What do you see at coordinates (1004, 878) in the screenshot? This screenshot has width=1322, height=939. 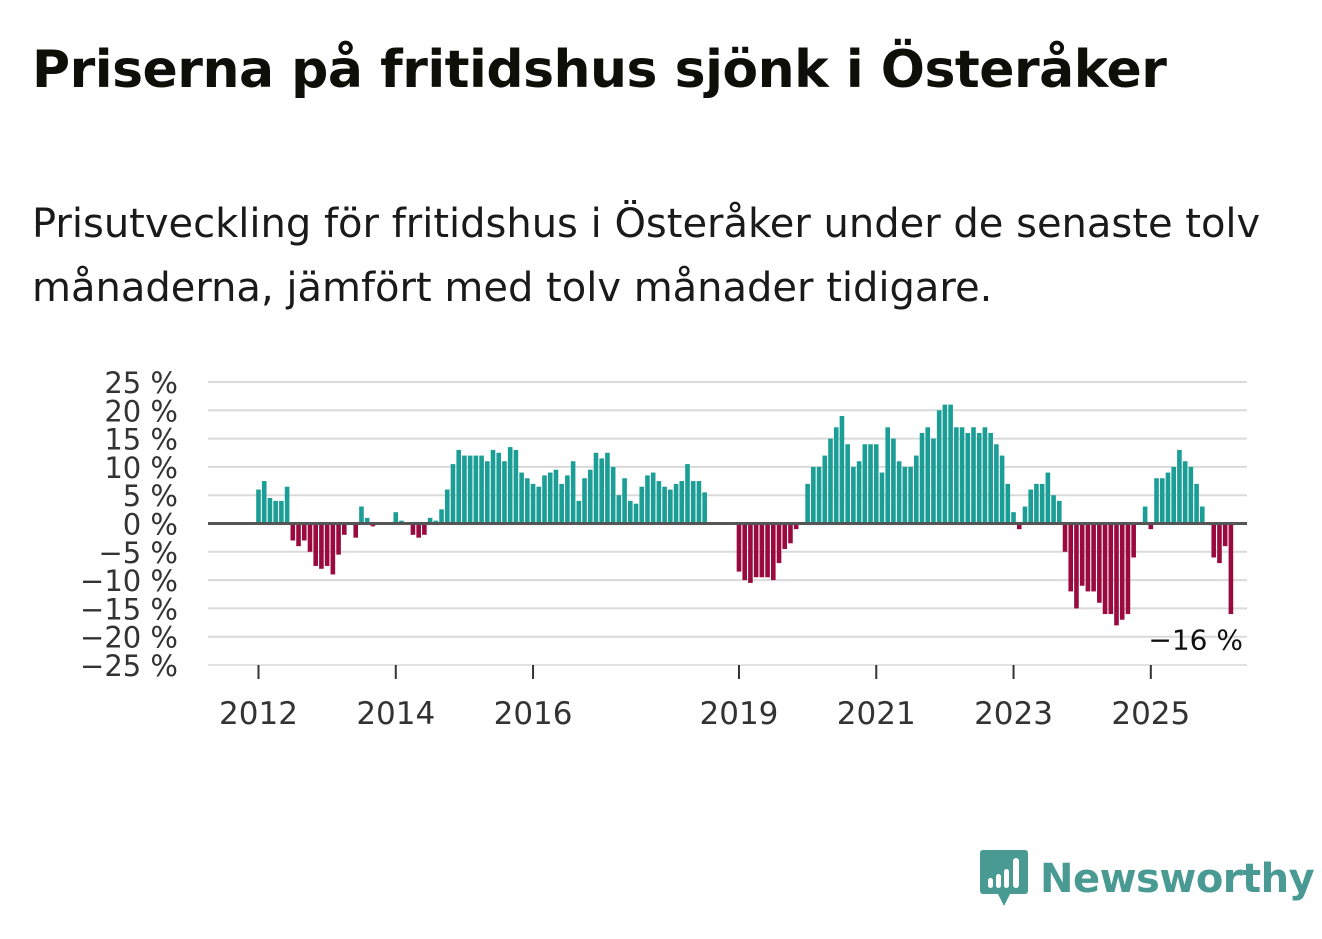 I see `newsworthy-logo-icon` at bounding box center [1004, 878].